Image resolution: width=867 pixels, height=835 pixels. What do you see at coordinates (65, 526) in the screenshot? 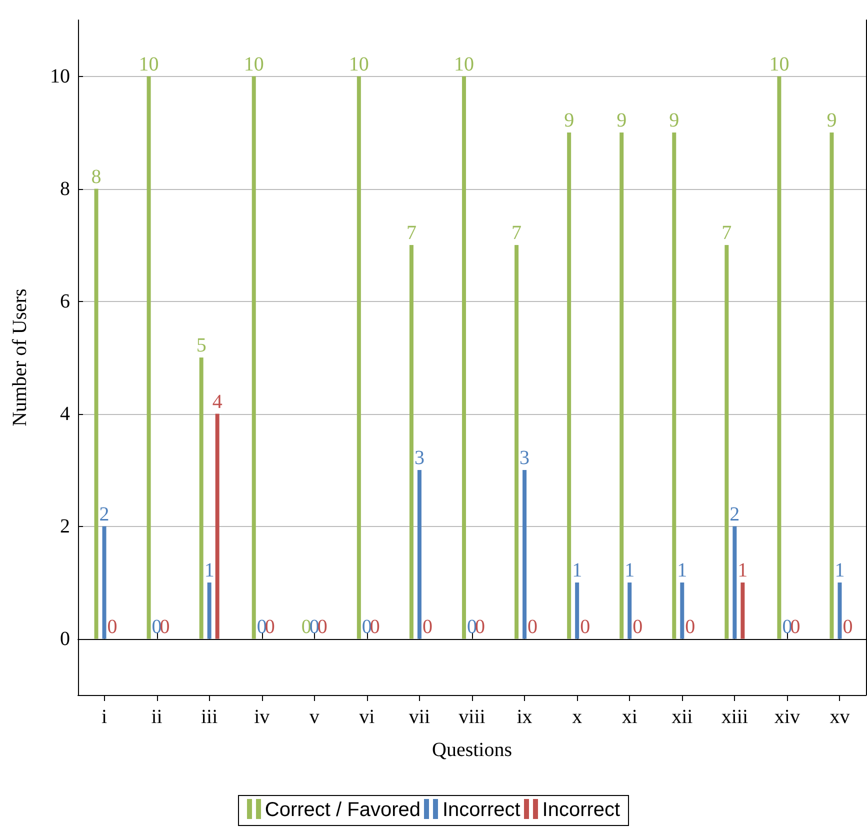
I see `y-tick-label: 2` at bounding box center [65, 526].